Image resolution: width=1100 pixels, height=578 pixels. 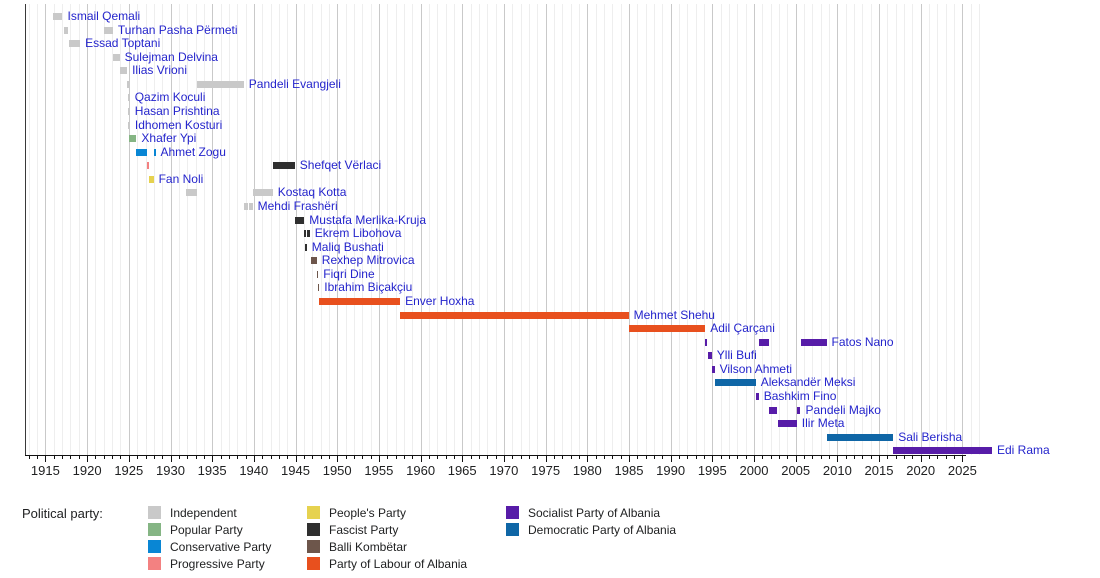 I want to click on pm-link: Aleksandër Meksi, so click(x=808, y=382).